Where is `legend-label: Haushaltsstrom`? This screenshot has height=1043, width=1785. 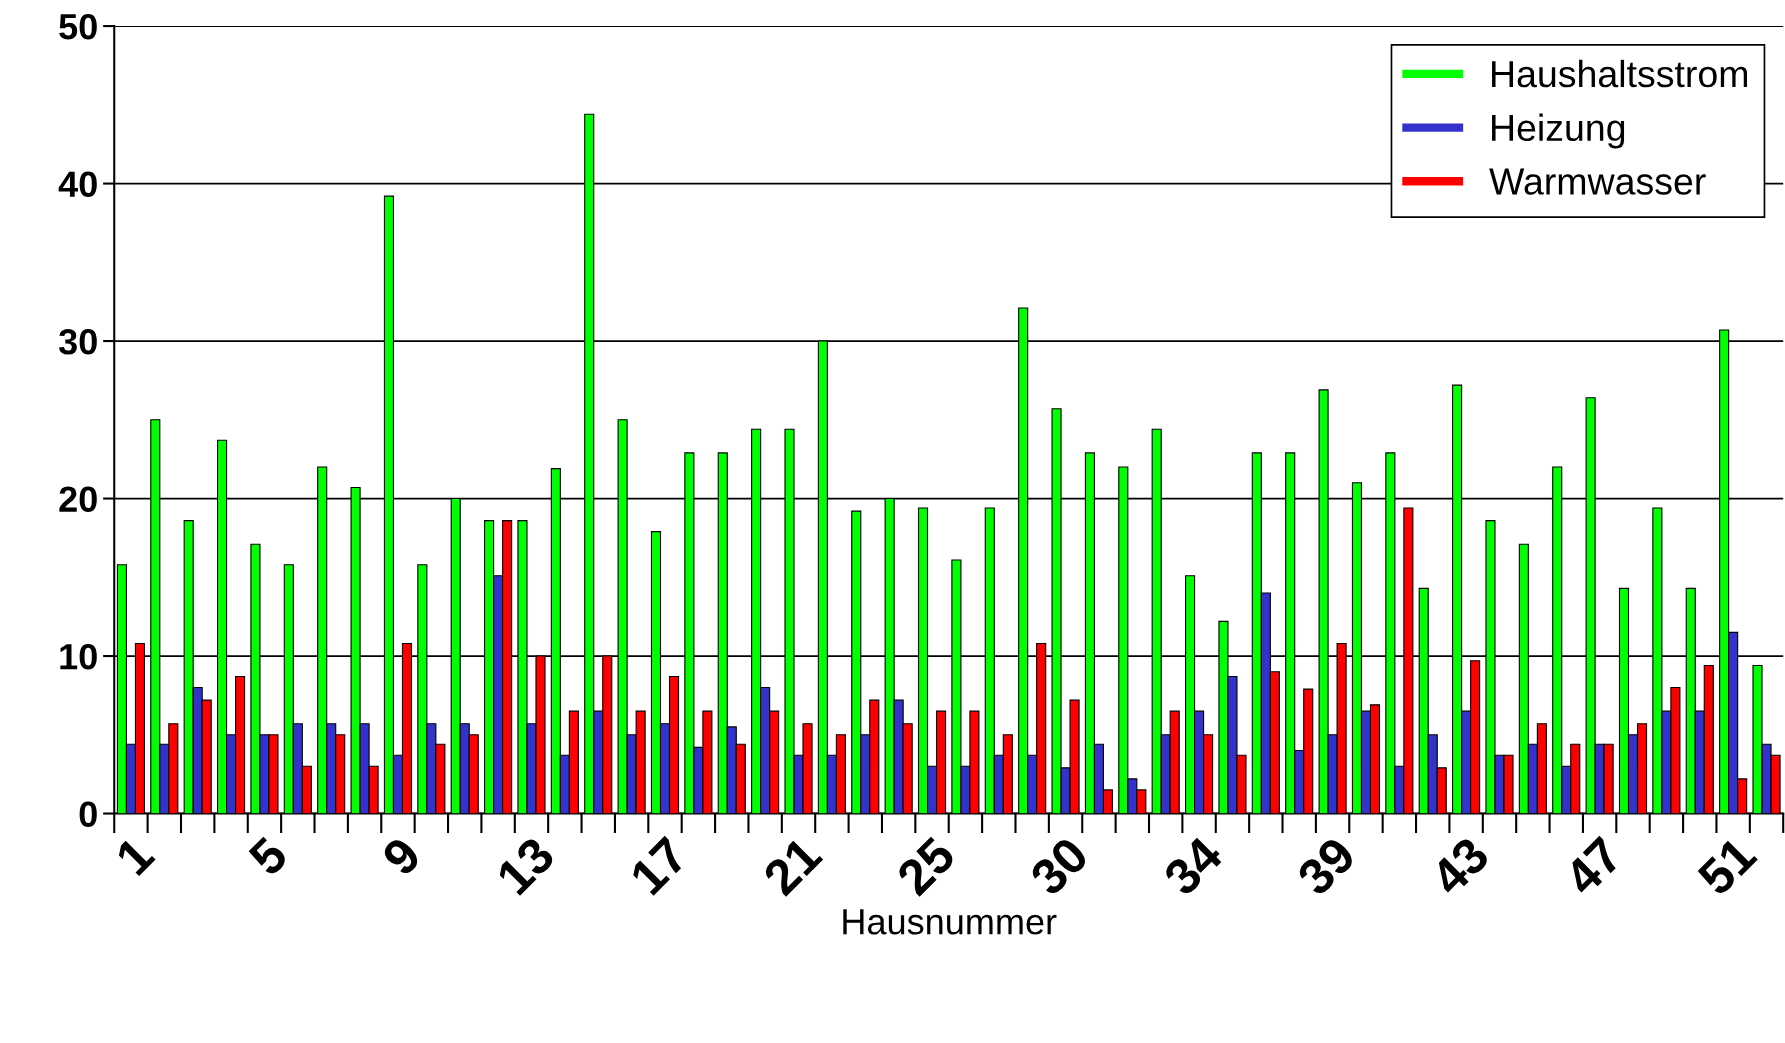
legend-label: Haushaltsstrom is located at coordinates (1619, 73).